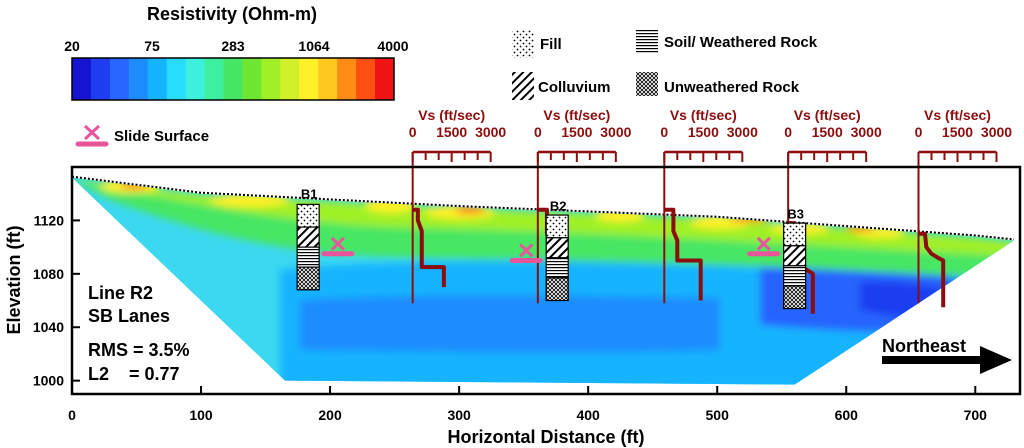  What do you see at coordinates (470, 210) in the screenshot?
I see `very-high-resistivity-patch` at bounding box center [470, 210].